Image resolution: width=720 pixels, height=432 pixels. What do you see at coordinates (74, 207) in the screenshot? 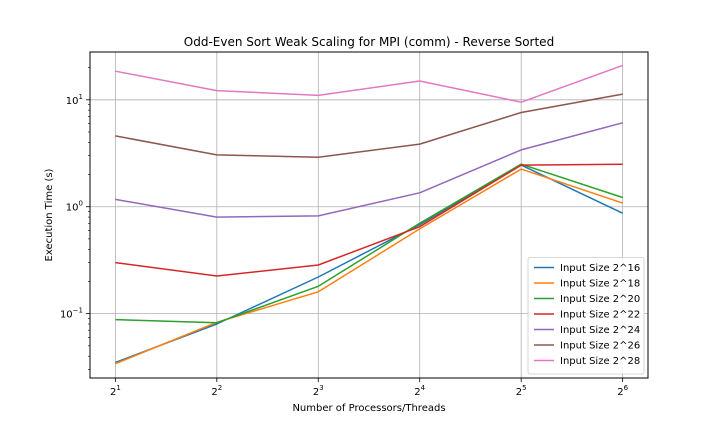
I see `y-tick-label: 10⁰` at bounding box center [74, 207].